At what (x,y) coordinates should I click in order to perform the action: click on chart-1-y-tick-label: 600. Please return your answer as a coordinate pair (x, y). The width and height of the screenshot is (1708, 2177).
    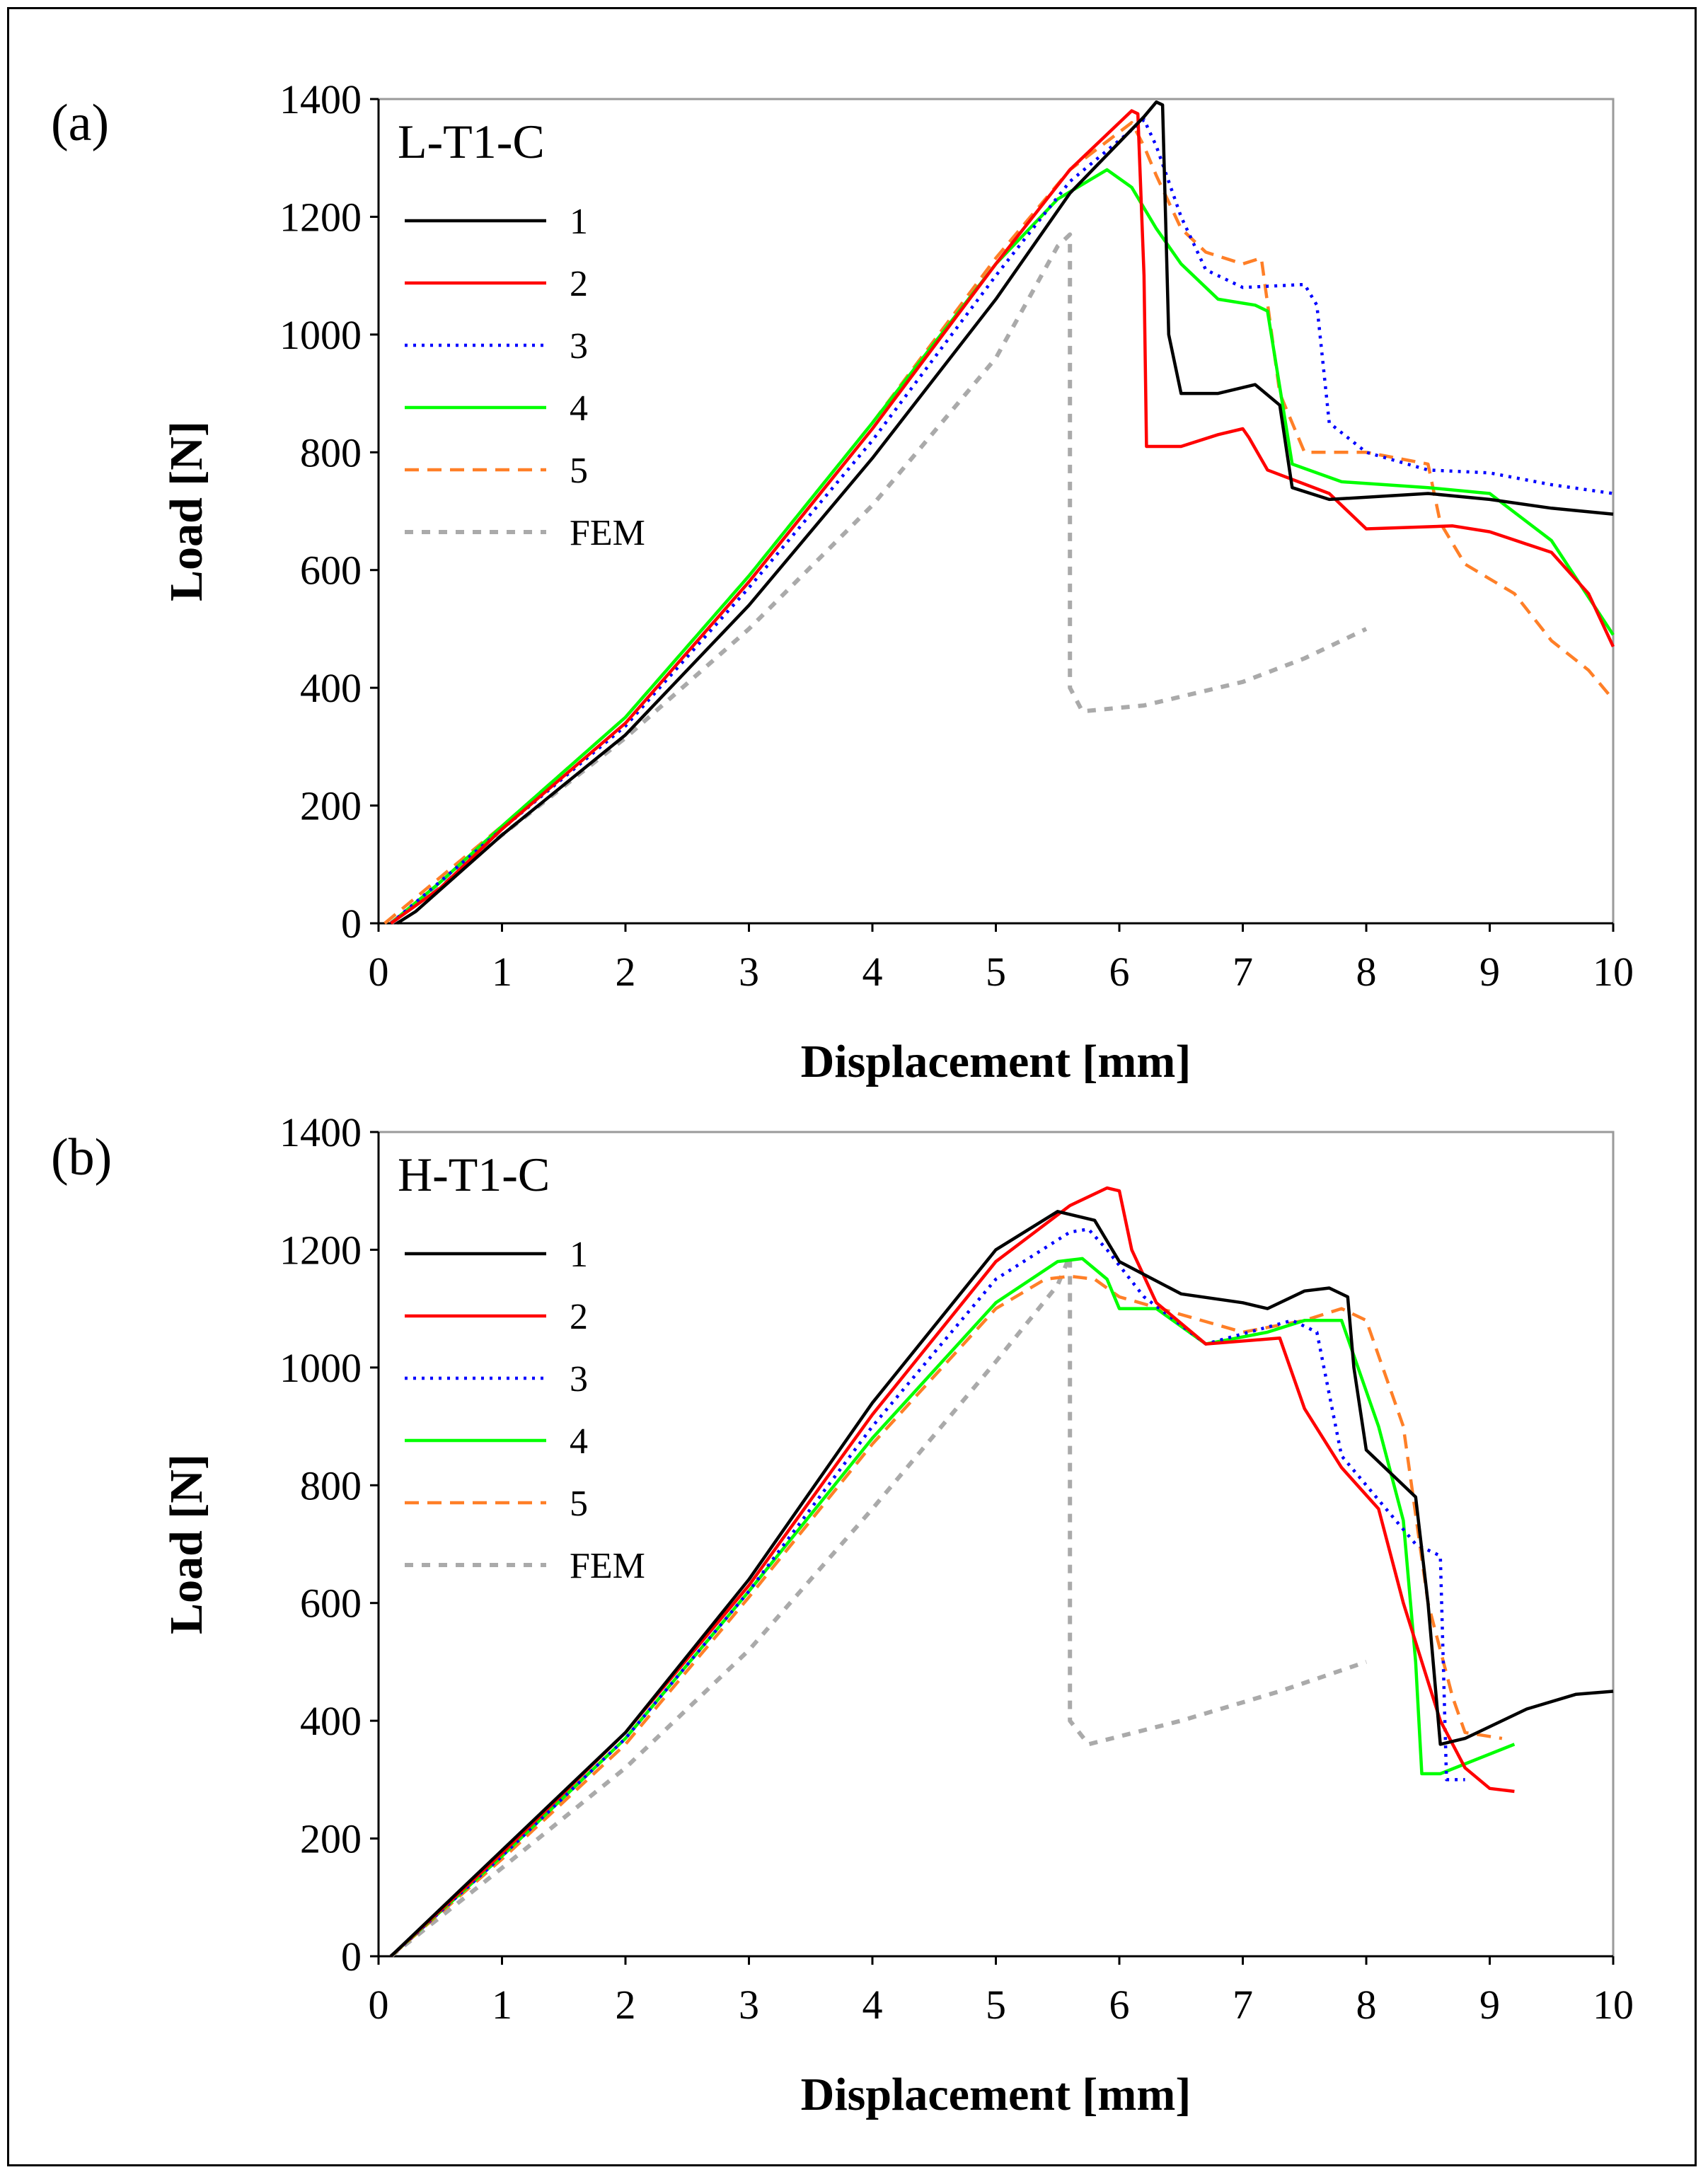
    Looking at the image, I should click on (331, 1604).